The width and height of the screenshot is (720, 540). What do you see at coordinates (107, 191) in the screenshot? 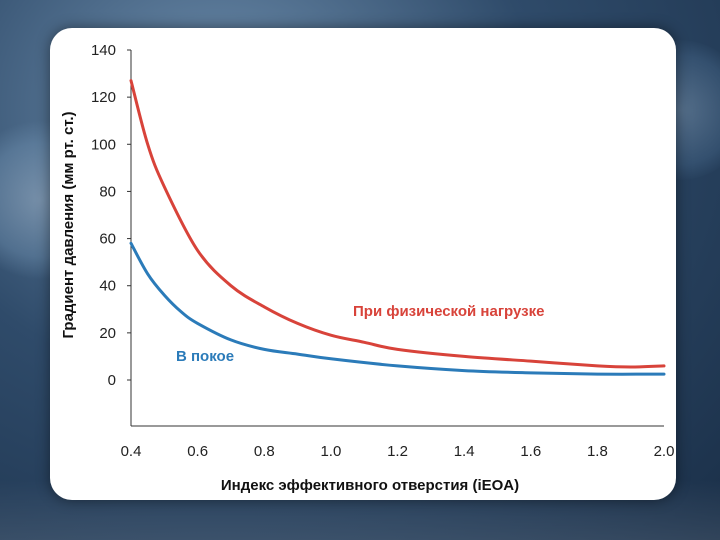
I see `y-tick-label: 80` at bounding box center [107, 191].